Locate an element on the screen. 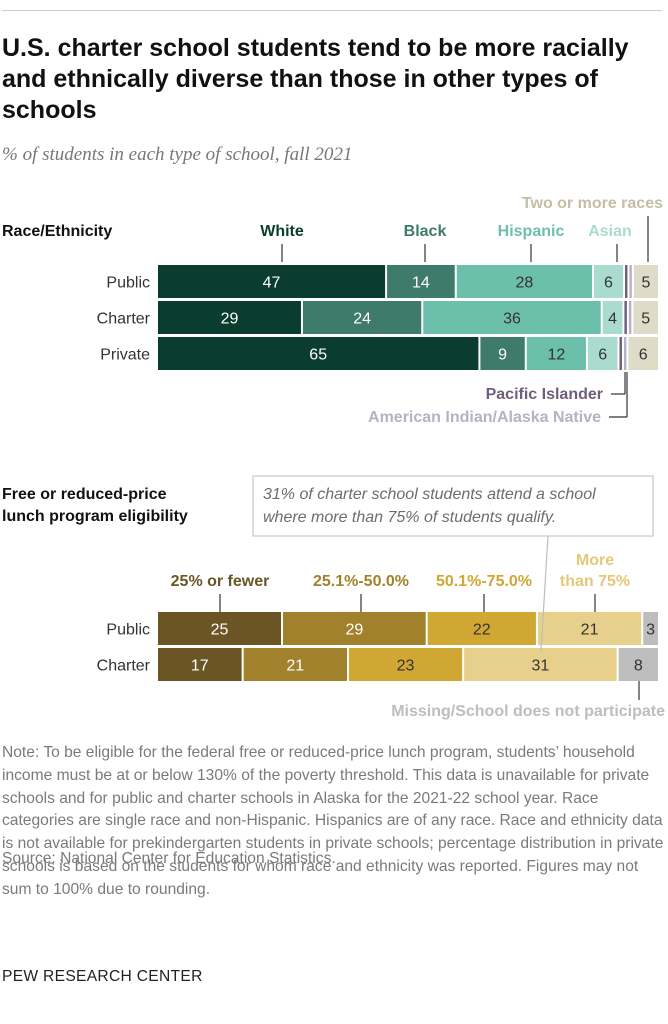 This screenshot has width=668, height=1024. race-row-label-public: Public is located at coordinates (128, 283).